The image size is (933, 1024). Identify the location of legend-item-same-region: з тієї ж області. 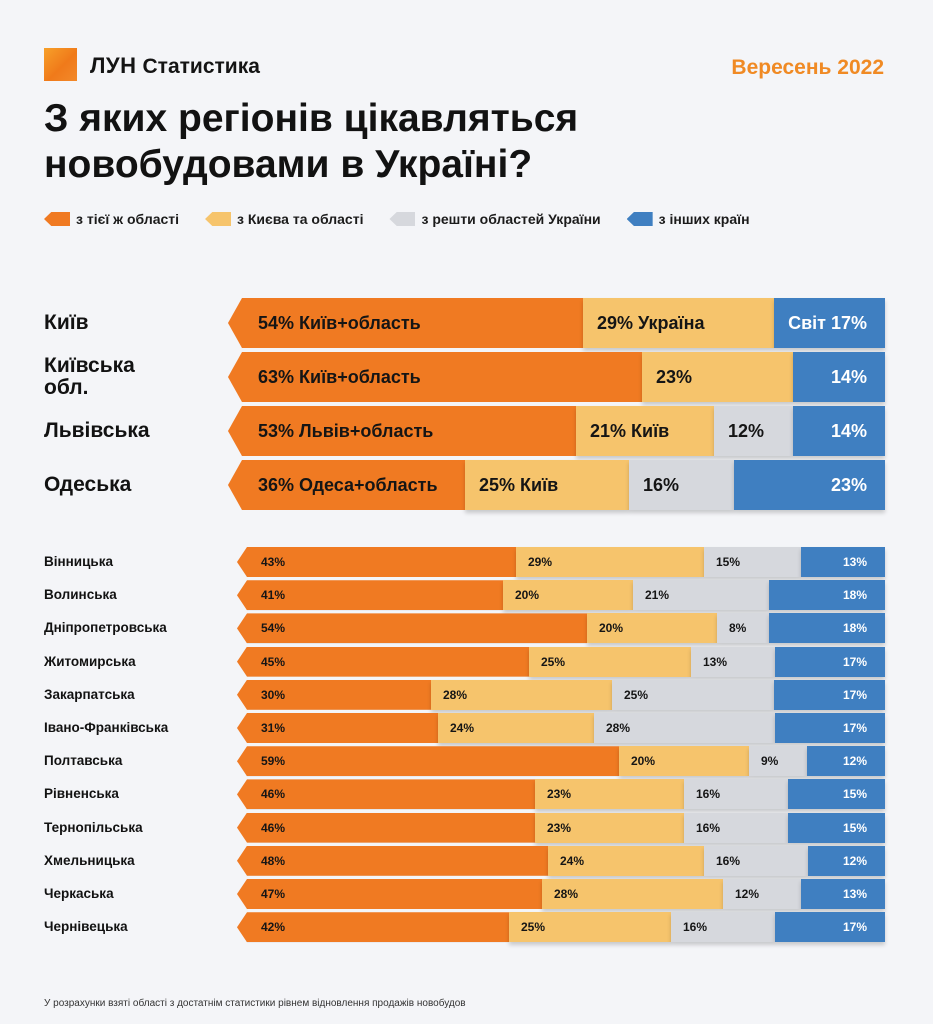
(111, 219).